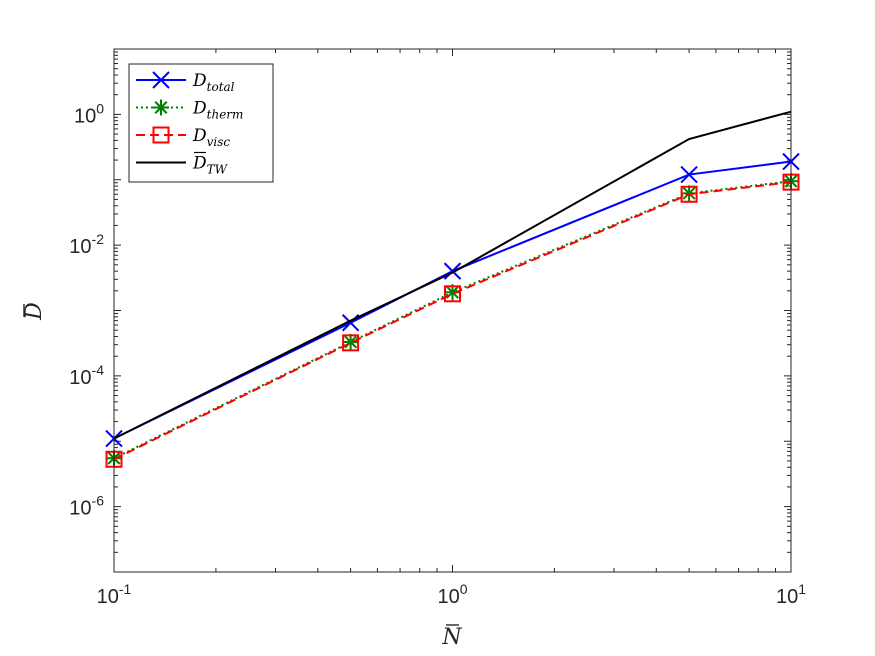 This screenshot has width=875, height=656. I want to click on x-tick-label: 10¹, so click(791, 594).